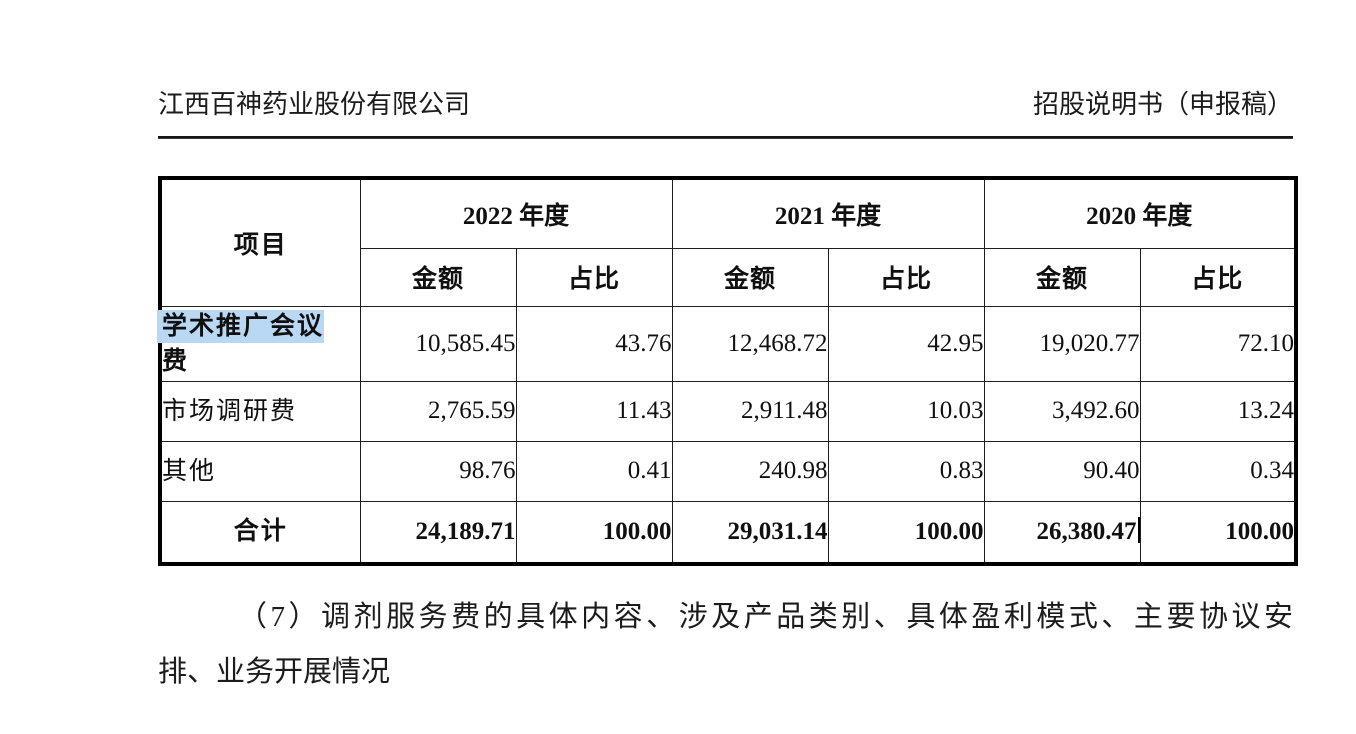 This screenshot has height=734, width=1356. What do you see at coordinates (750, 343) in the screenshot?
I see `value-cell: 12,468.72` at bounding box center [750, 343].